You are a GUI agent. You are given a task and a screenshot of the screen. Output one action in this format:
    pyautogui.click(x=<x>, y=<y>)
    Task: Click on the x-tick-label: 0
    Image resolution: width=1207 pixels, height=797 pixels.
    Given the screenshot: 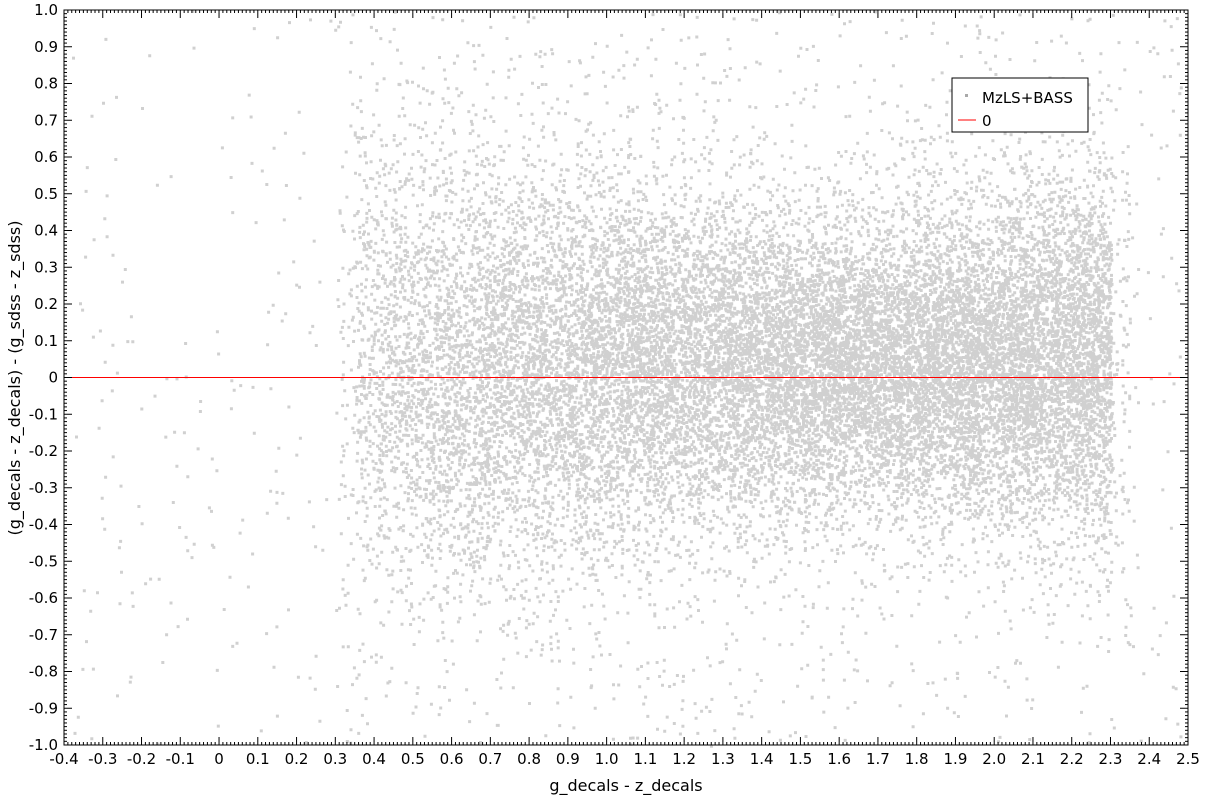 What is the action you would take?
    pyautogui.click(x=219, y=759)
    